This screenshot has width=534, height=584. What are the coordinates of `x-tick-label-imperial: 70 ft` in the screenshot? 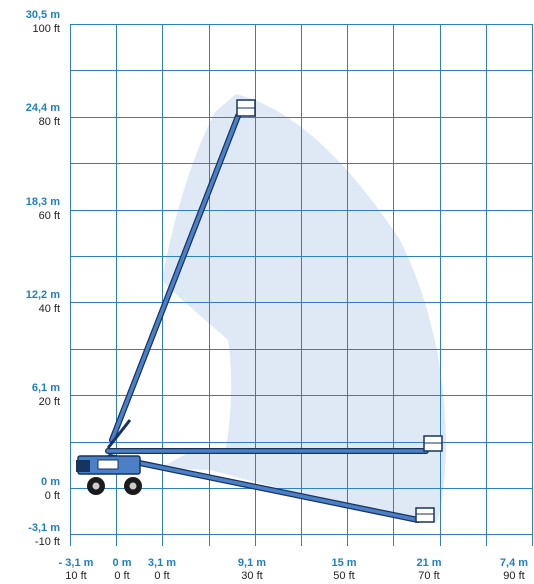 It's located at (429, 576).